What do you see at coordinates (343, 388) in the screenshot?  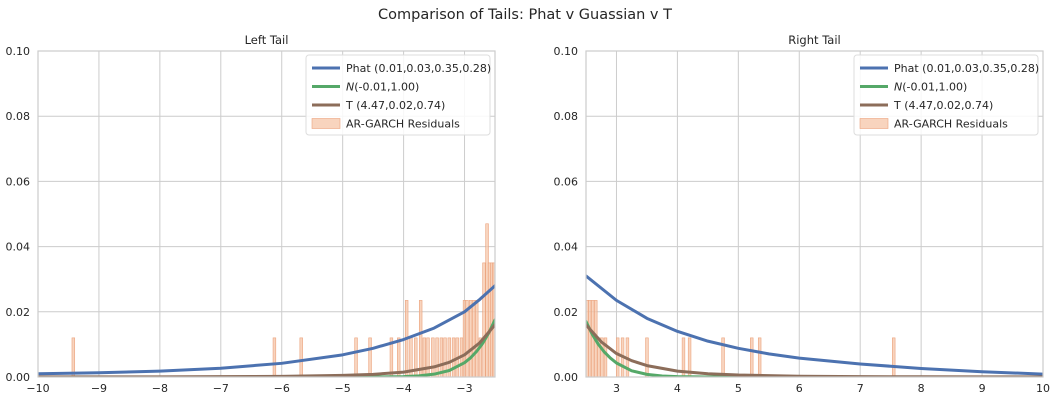 I see `left-tail-x-tick-label: −5` at bounding box center [343, 388].